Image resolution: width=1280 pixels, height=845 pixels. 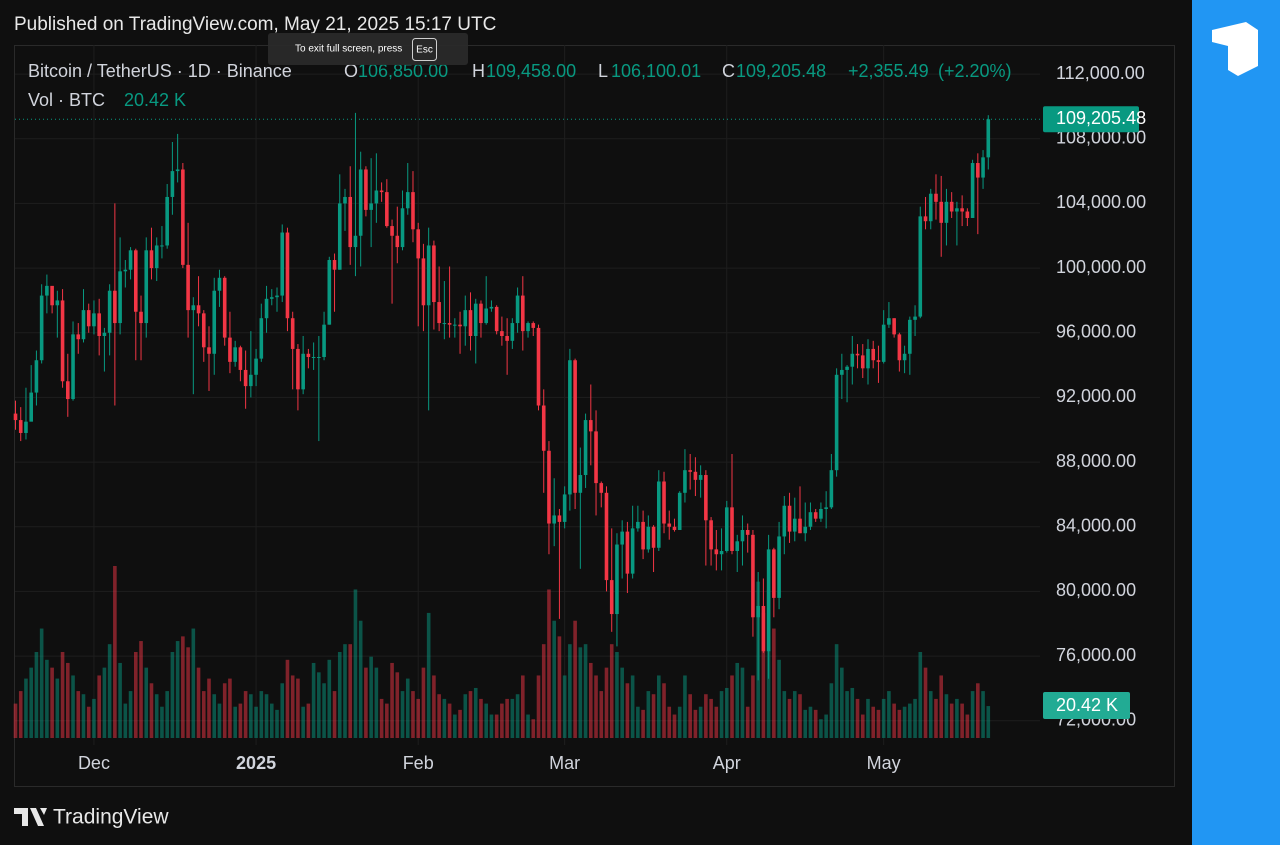 I want to click on y-tick-label: 104,000.00, so click(x=1101, y=202).